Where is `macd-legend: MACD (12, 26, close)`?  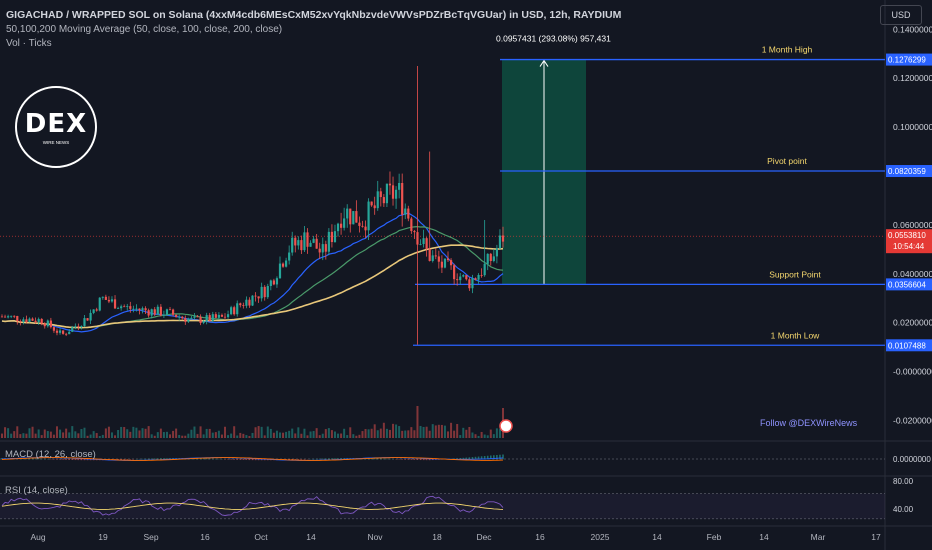
macd-legend: MACD (12, 26, close) is located at coordinates (50, 454).